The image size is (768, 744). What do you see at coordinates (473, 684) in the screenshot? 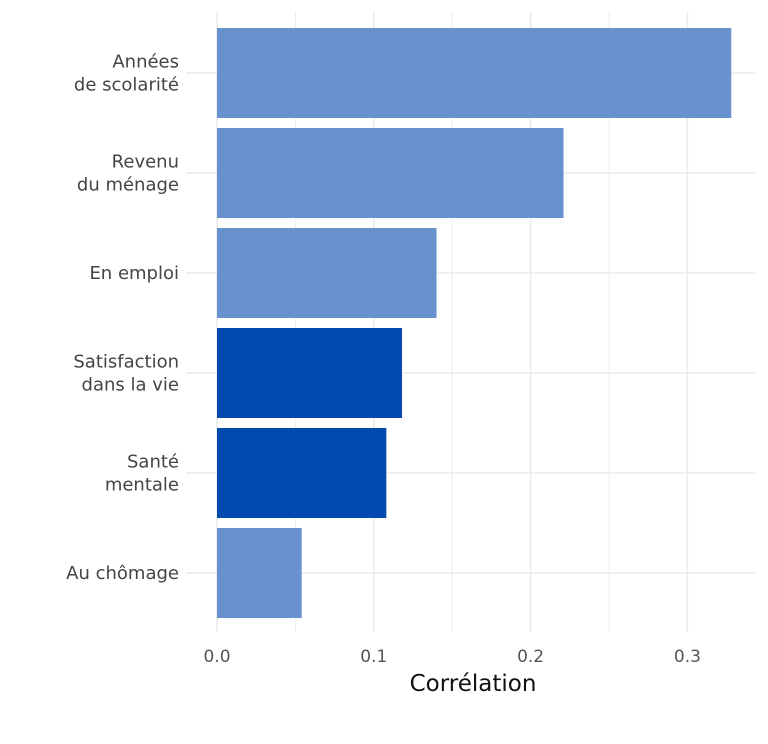
I see `x-axis-title: Corrélation` at bounding box center [473, 684].